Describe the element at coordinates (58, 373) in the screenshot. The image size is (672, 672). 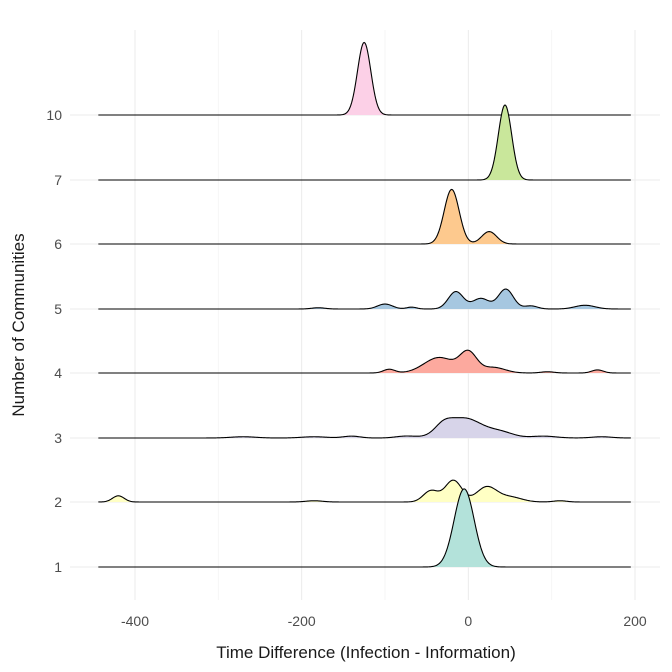
I see `y-tick-label: 4` at that location.